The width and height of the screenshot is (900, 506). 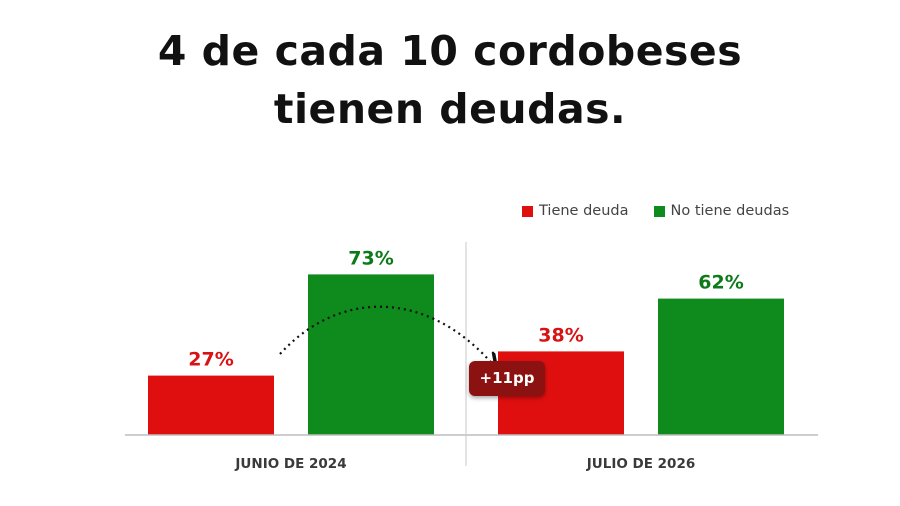 What do you see at coordinates (387, 336) in the screenshot?
I see `trend-arrow` at bounding box center [387, 336].